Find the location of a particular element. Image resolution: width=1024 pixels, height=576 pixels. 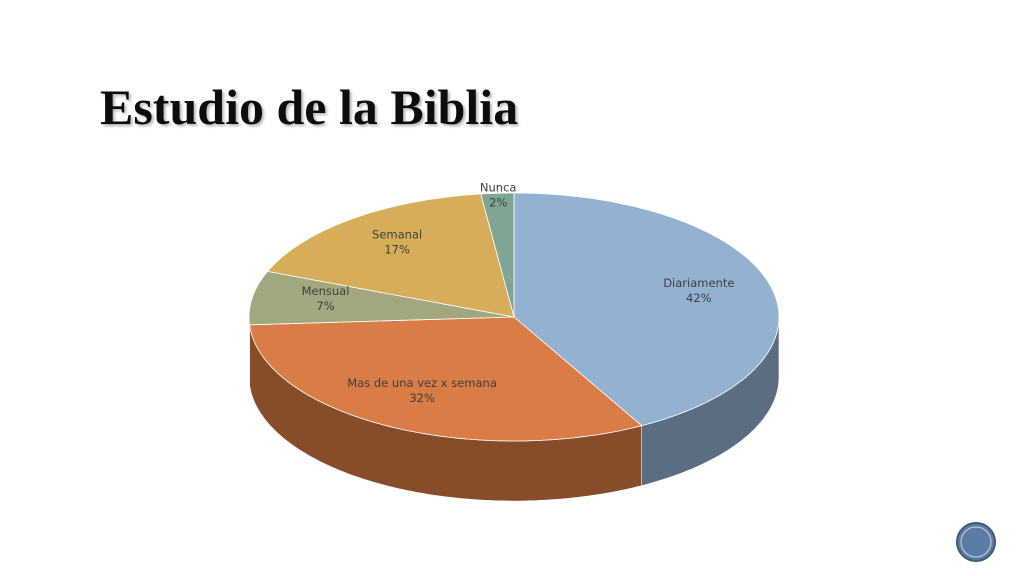

slice-label: Diariamente is located at coordinates (698, 283).